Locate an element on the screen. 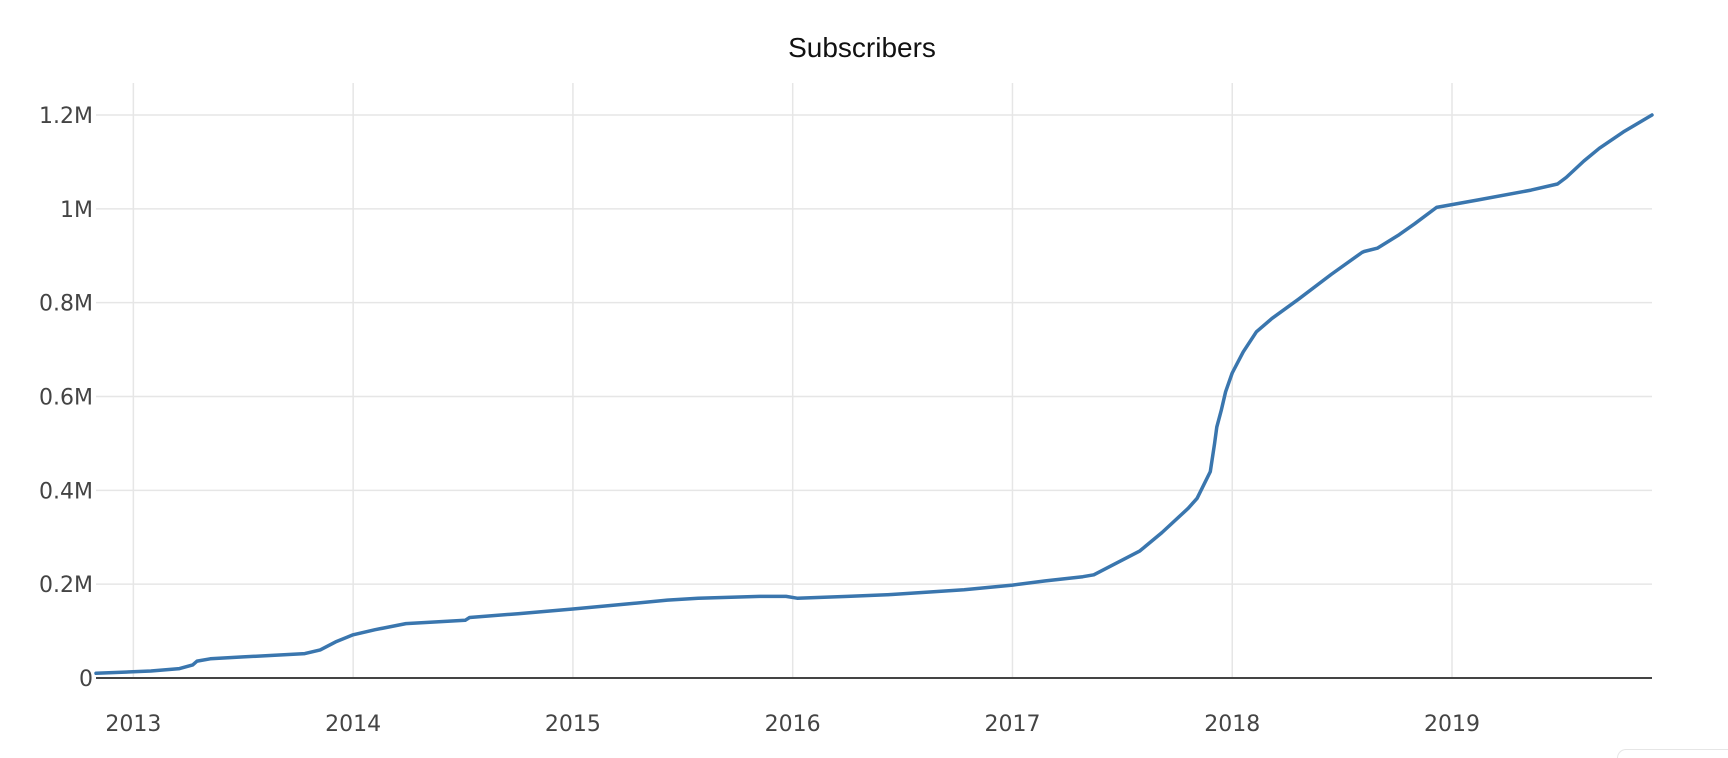 This screenshot has height=758, width=1728. y-tick-label: 0.6M is located at coordinates (66, 398).